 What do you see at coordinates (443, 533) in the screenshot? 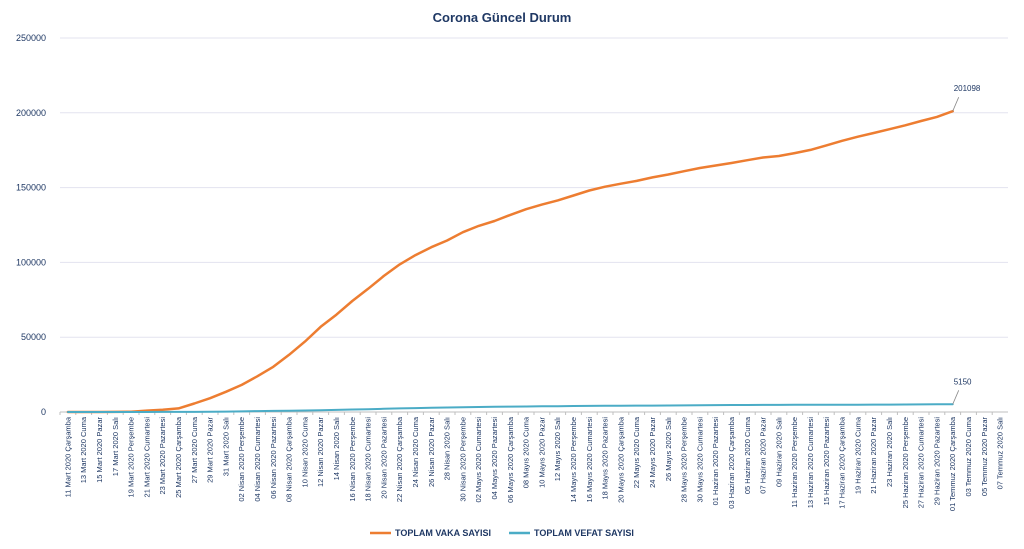
I see `legend-label: TOPLAM VAKA SAYISI` at bounding box center [443, 533].